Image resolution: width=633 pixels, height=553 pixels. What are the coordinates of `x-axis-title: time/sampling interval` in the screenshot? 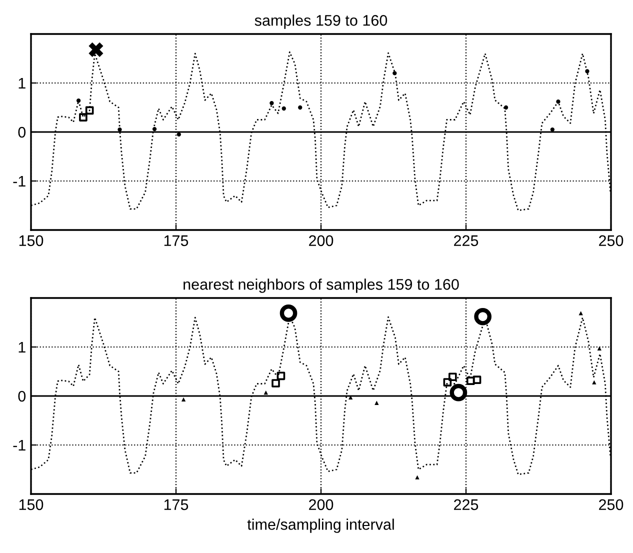 It's located at (320, 525).